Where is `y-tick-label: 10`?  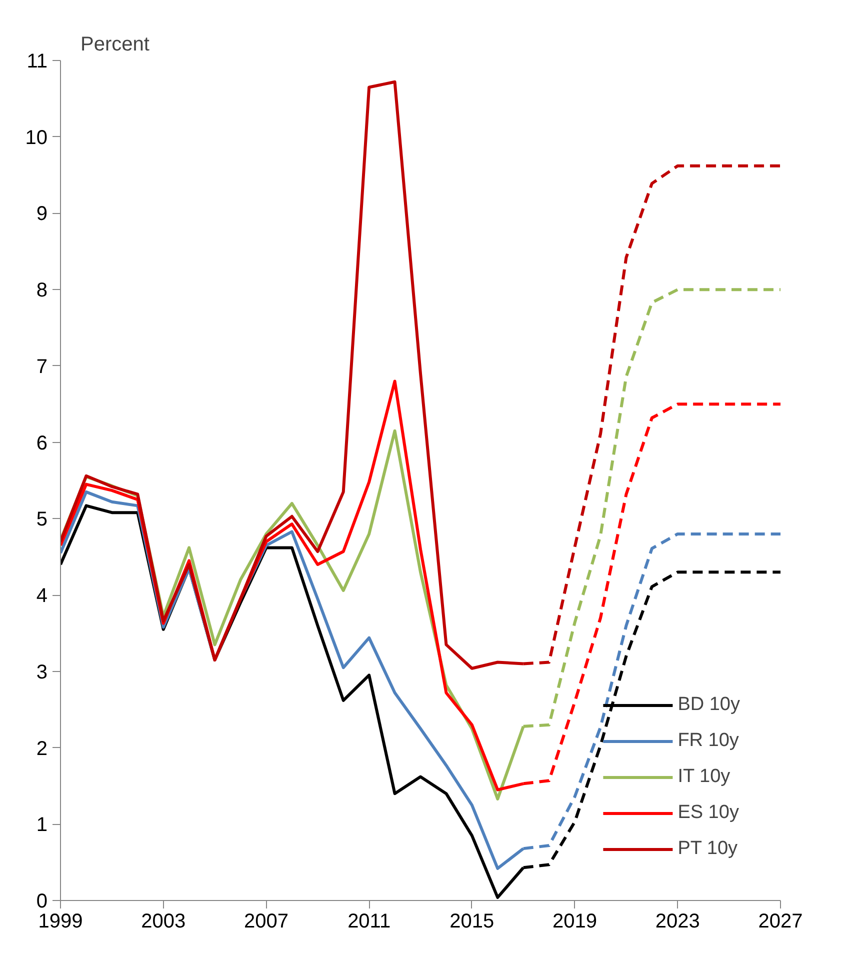
y-tick-label: 10 is located at coordinates (36, 137).